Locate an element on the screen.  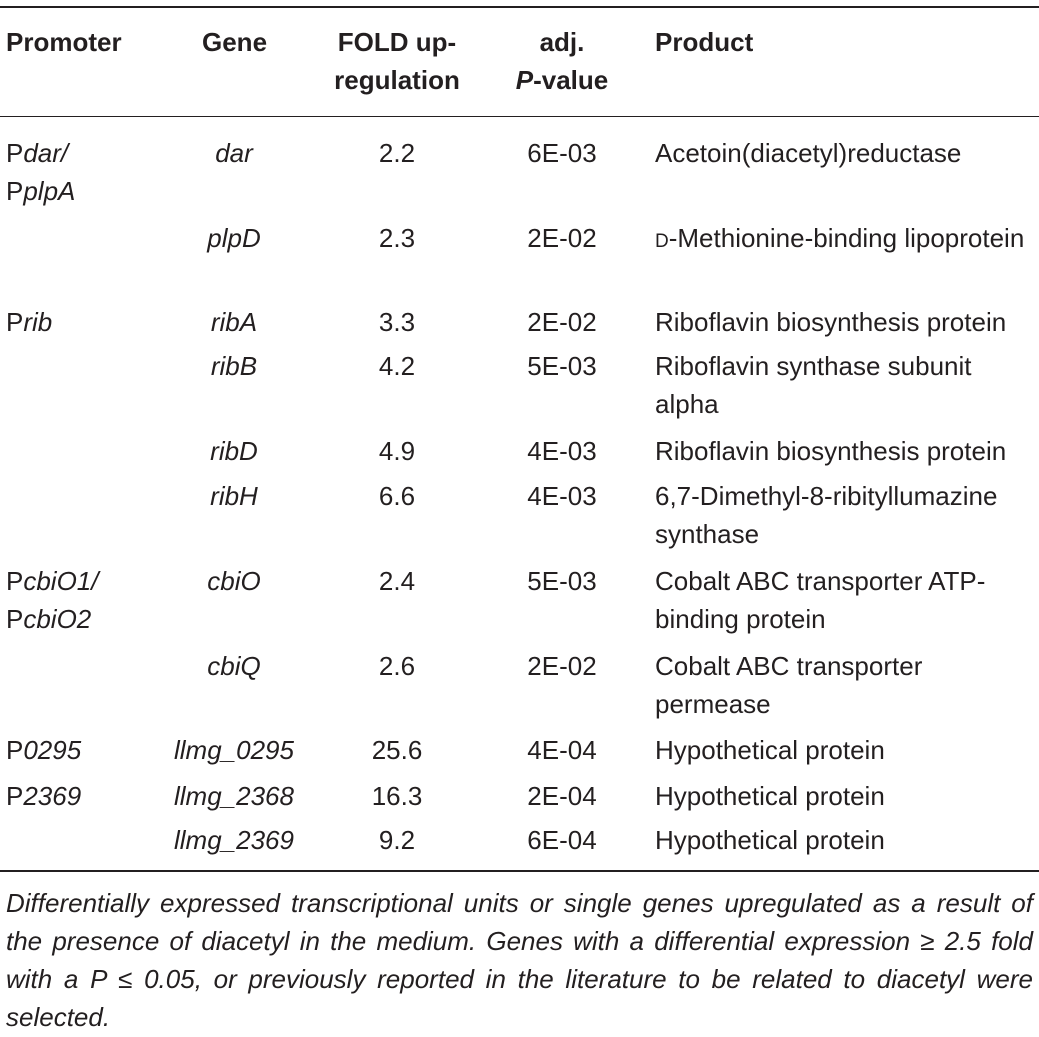
header-rule is located at coordinates (519, 116).